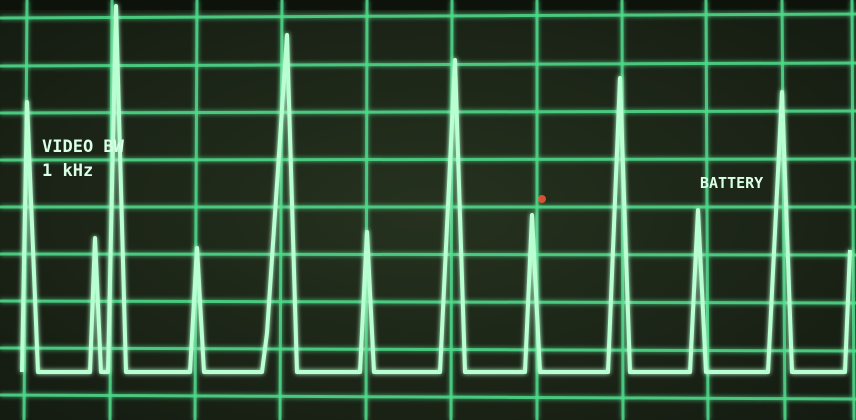 Image resolution: width=856 pixels, height=420 pixels. What do you see at coordinates (731, 183) in the screenshot?
I see `battery-label: BATTERY` at bounding box center [731, 183].